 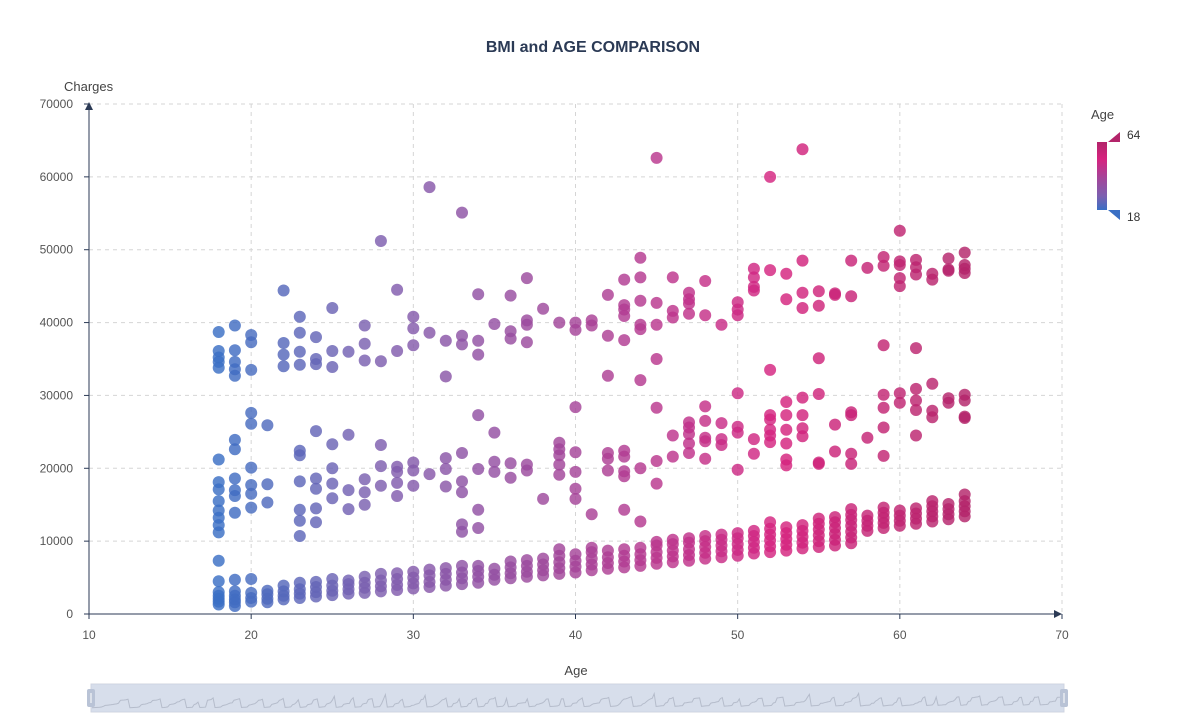 What do you see at coordinates (1116, 165) in the screenshot?
I see `visual-map-legend: Age 64 18` at bounding box center [1116, 165].